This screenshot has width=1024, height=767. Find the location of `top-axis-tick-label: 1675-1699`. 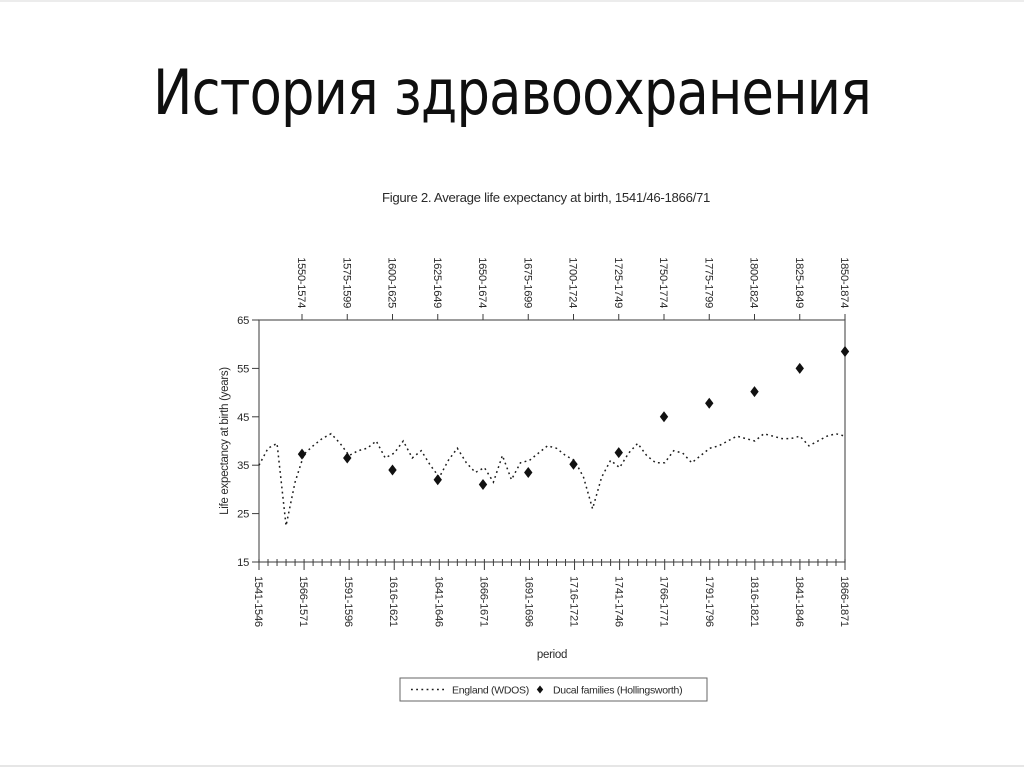

top-axis-tick-label: 1675-1699 is located at coordinates (527, 282).